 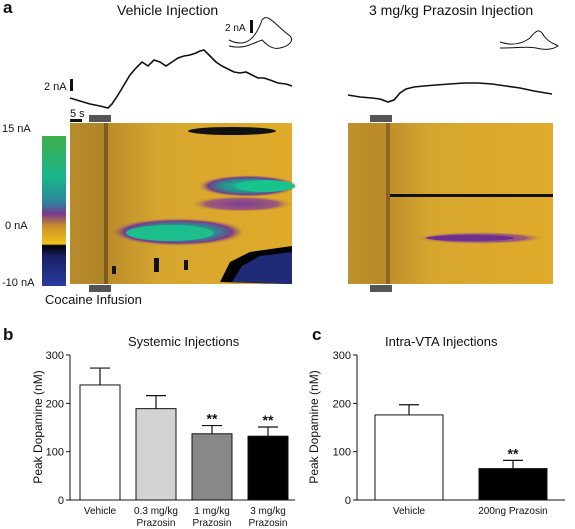 What do you see at coordinates (168, 10) in the screenshot?
I see `vehicle-injection-title: Vehicle Injection` at bounding box center [168, 10].